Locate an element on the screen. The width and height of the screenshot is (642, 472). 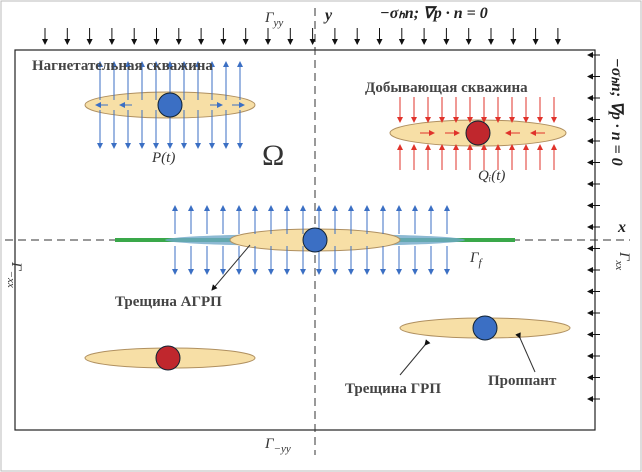
label: Qᵢ(t) is located at coordinates (491, 176).